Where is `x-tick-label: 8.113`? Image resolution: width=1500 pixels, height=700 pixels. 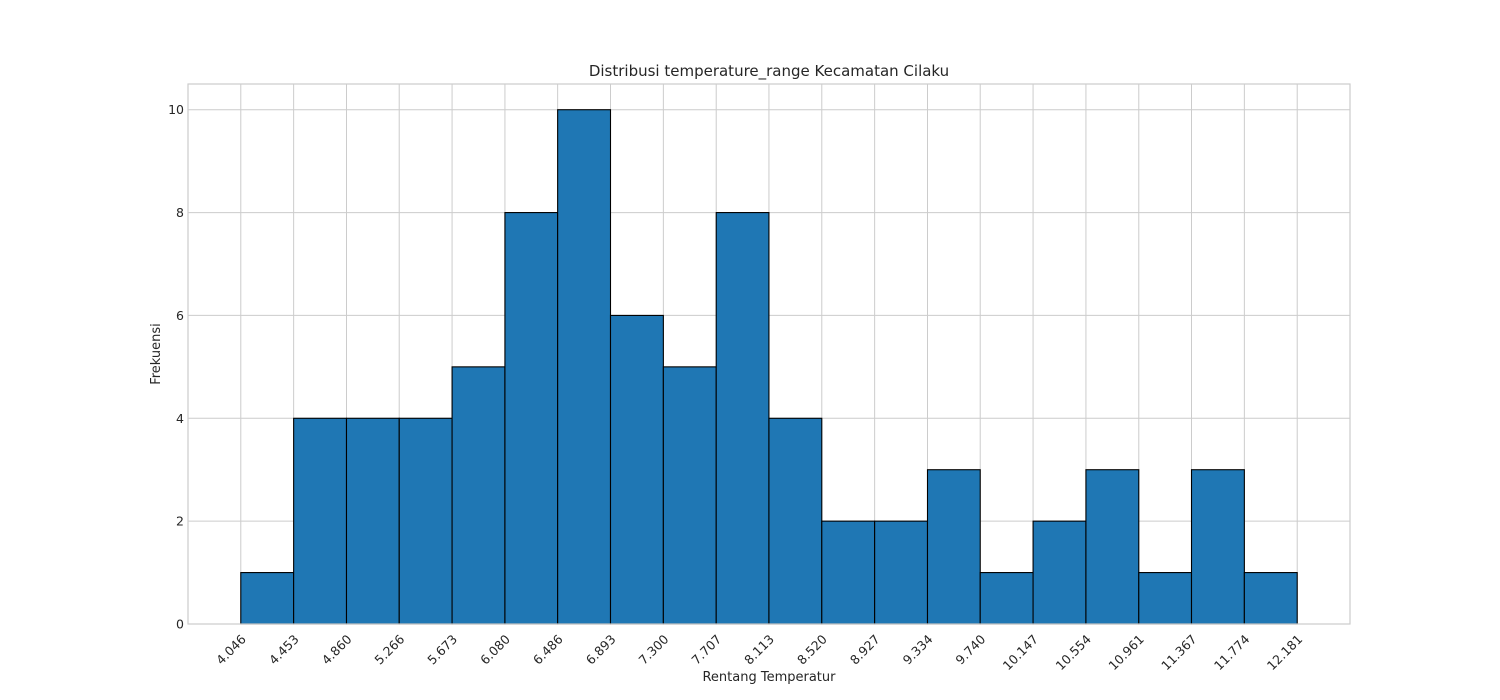
x-tick-label: 8.113 is located at coordinates (759, 650).